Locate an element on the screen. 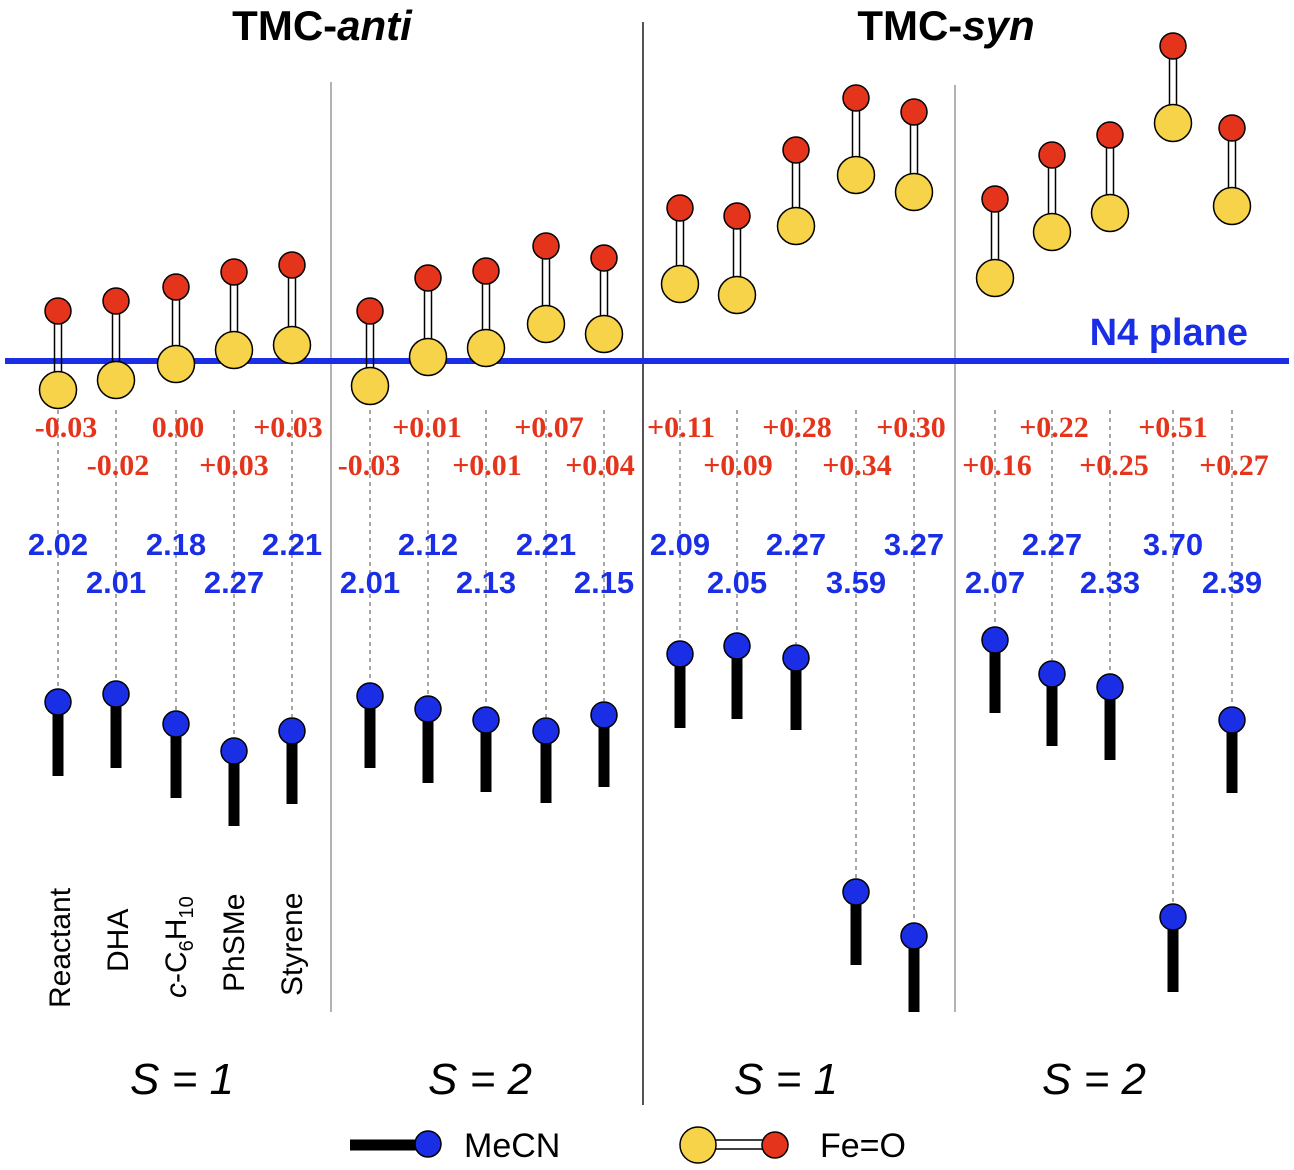 The width and height of the screenshot is (1294, 1170). fe-displacement-g1-1: -0.03 is located at coordinates (66, 427).